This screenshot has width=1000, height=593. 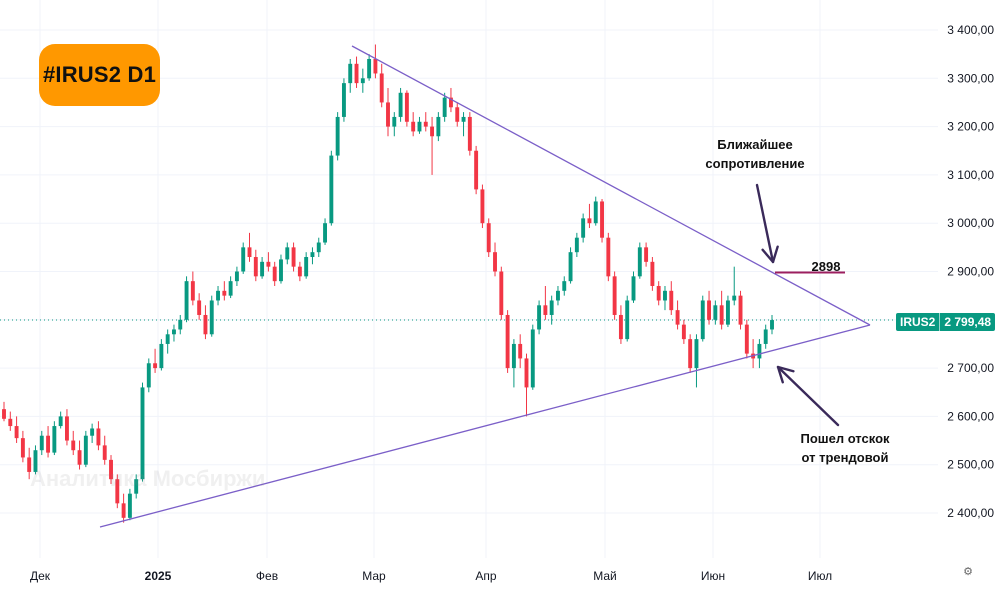 I want to click on x-tick-label: Мар, so click(x=374, y=576).